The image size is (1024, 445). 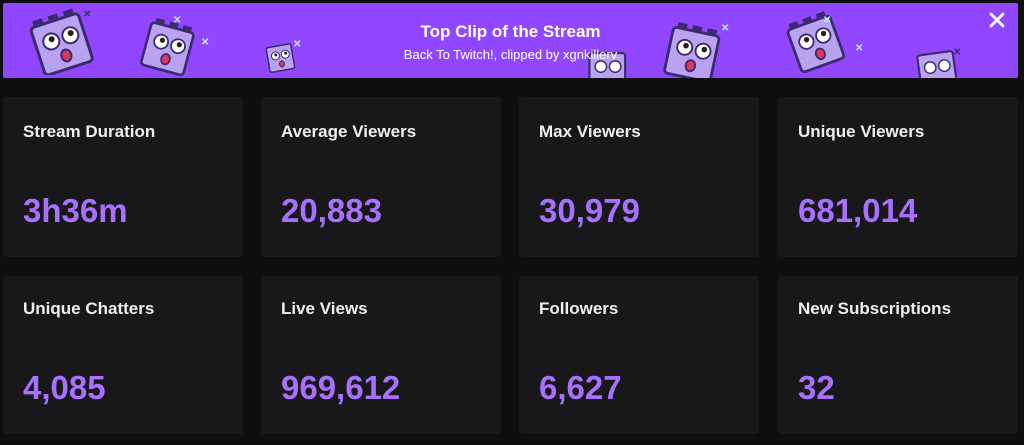 What do you see at coordinates (579, 308) in the screenshot?
I see `stat-label: Followers` at bounding box center [579, 308].